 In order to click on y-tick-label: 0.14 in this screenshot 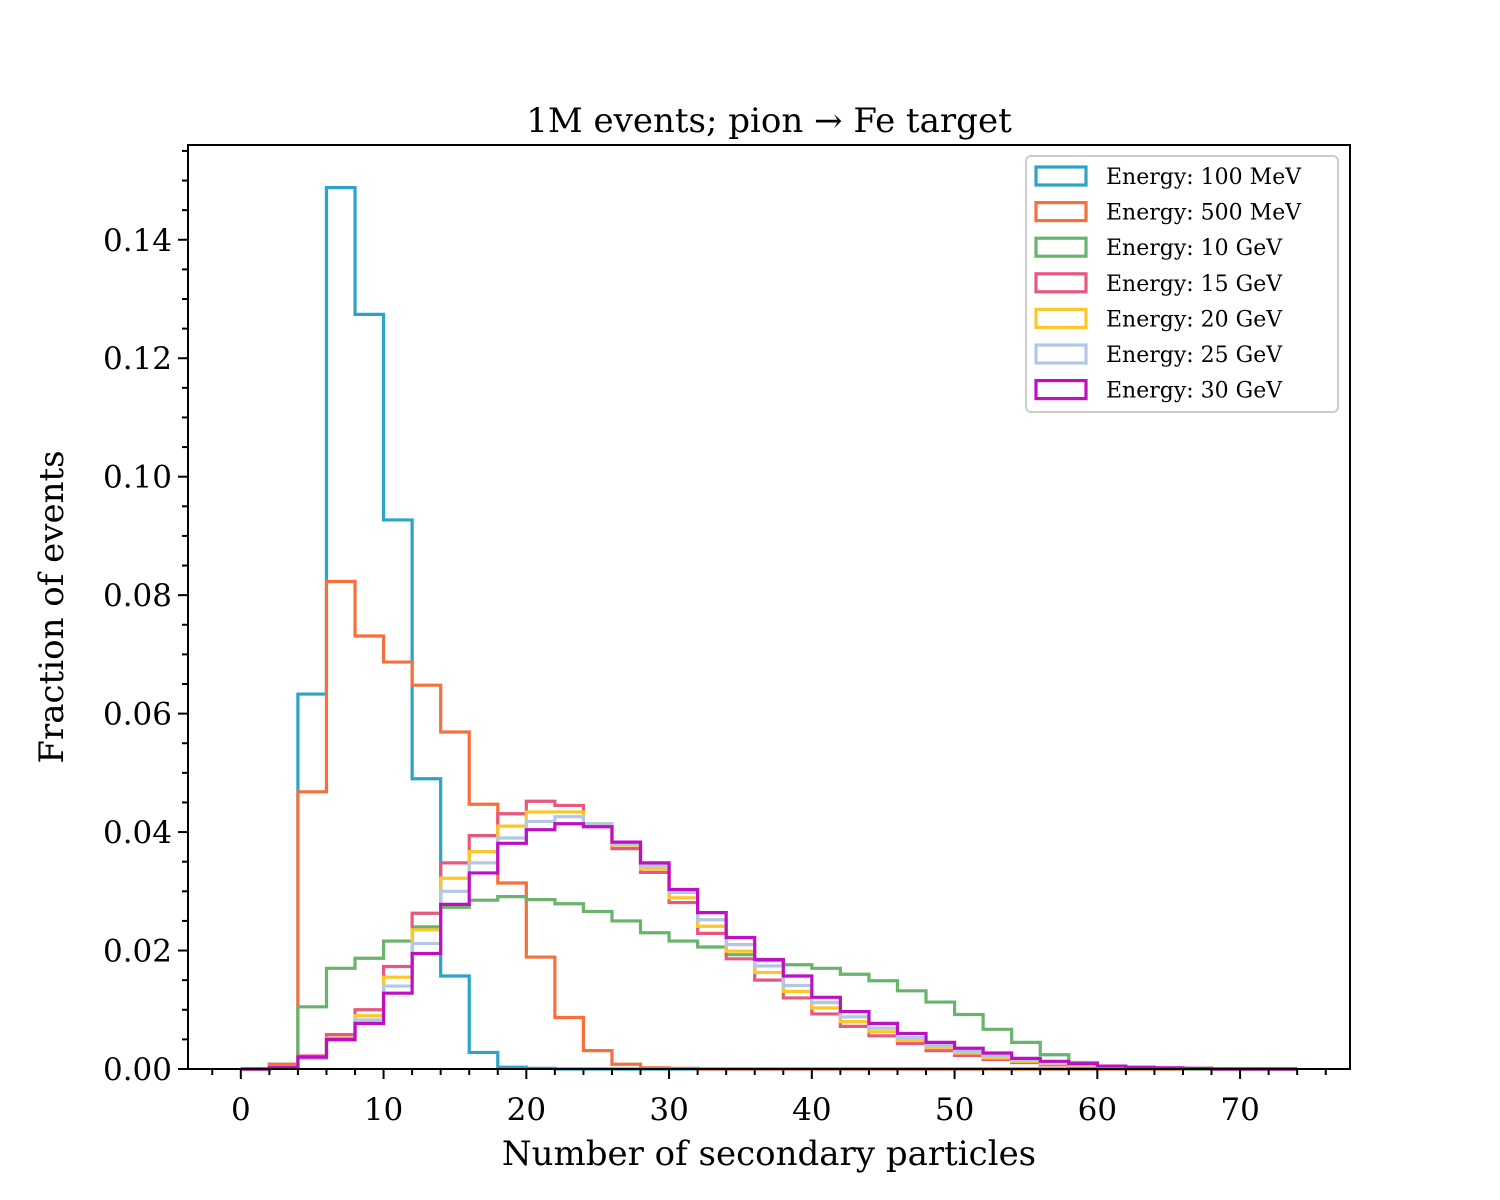, I will do `click(137, 241)`.